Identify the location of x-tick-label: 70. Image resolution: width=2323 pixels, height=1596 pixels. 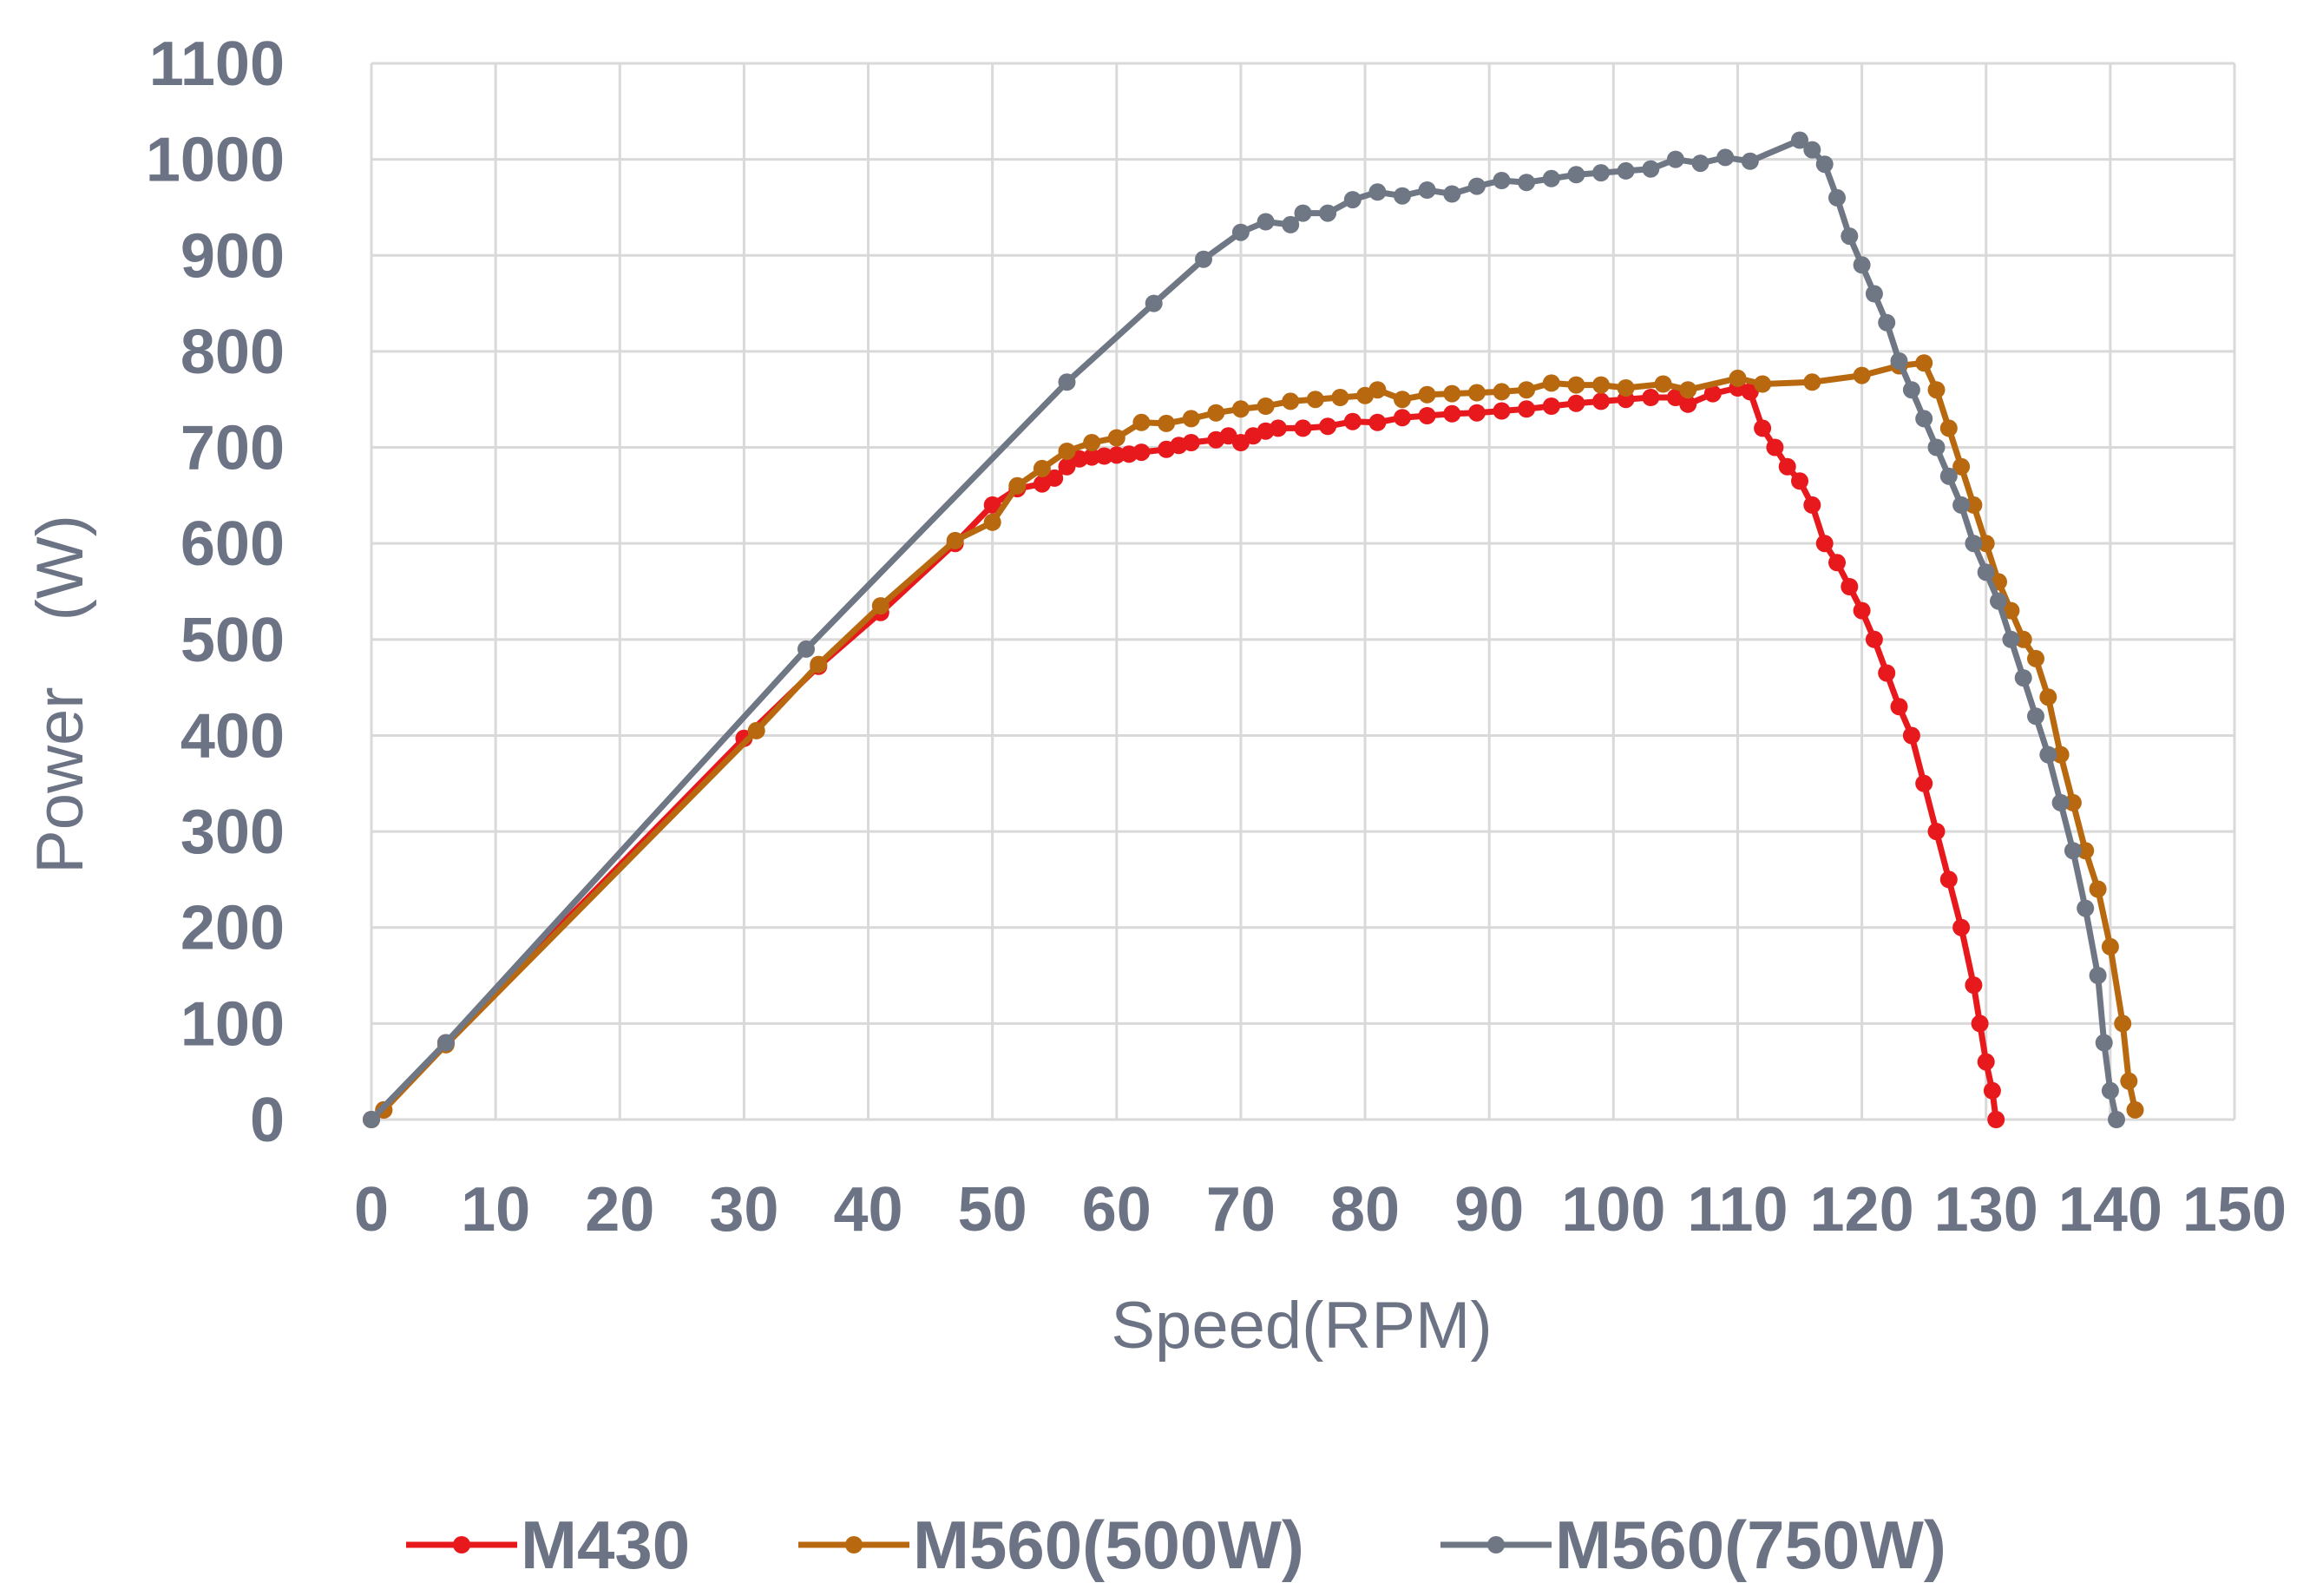
(1241, 1210).